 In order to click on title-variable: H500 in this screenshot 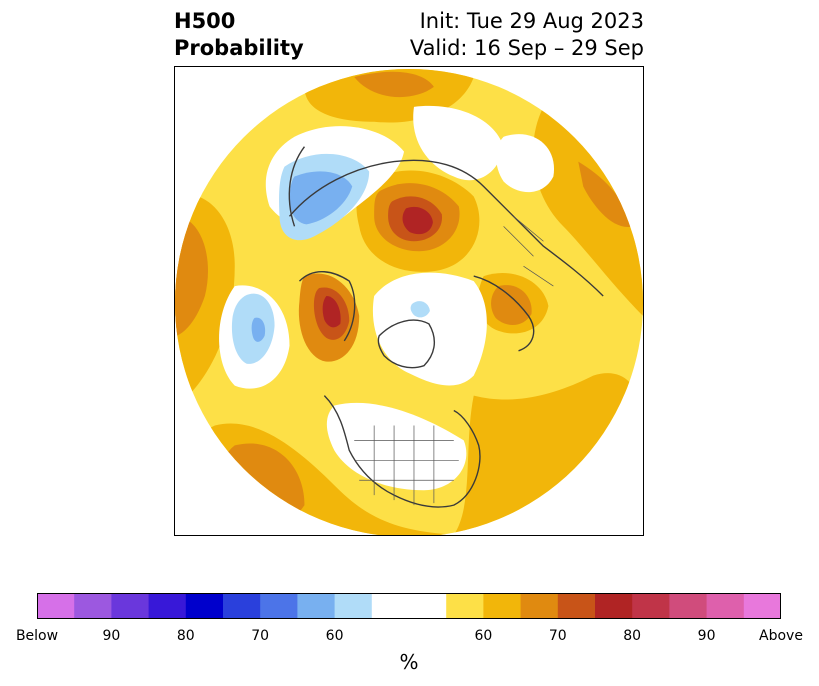, I will do `click(205, 21)`.